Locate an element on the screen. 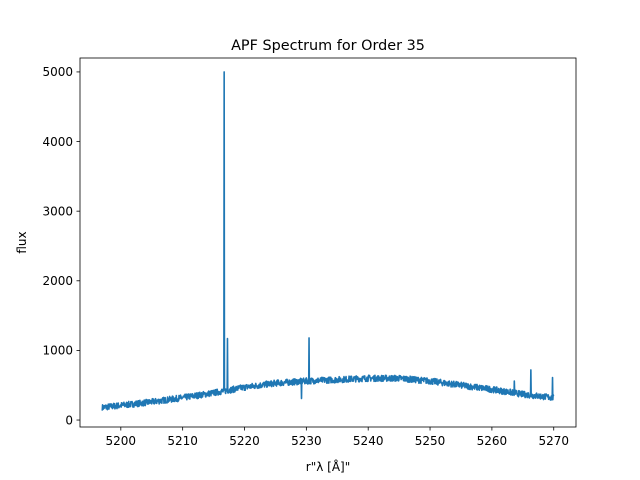 The image size is (640, 480). y-axis: 0 1000 2000 3000 4000 5000 is located at coordinates (61, 246).